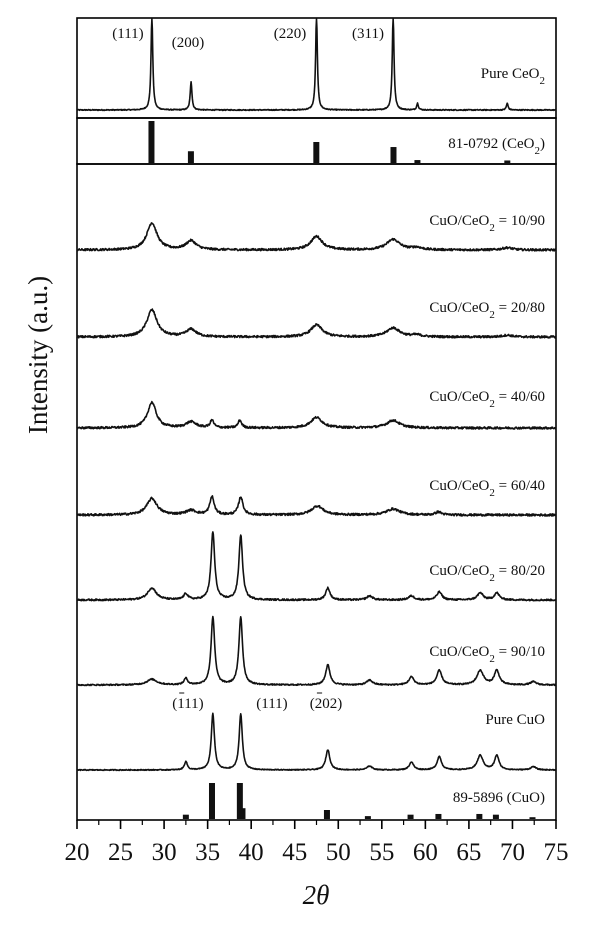 This screenshot has width=592, height=942. What do you see at coordinates (381, 852) in the screenshot?
I see `x-tick-label: 55` at bounding box center [381, 852].